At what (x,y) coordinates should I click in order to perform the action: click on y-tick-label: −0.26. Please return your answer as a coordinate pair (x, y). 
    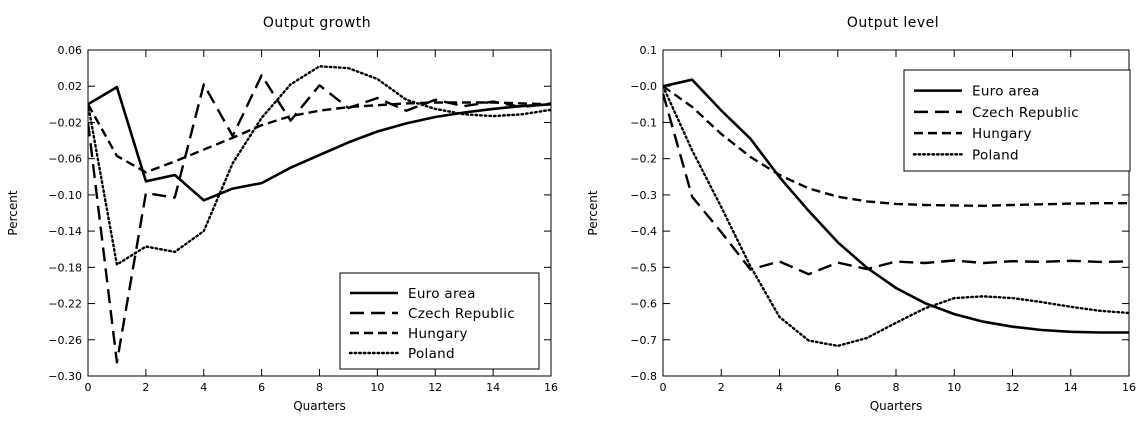
    Looking at the image, I should click on (65, 340).